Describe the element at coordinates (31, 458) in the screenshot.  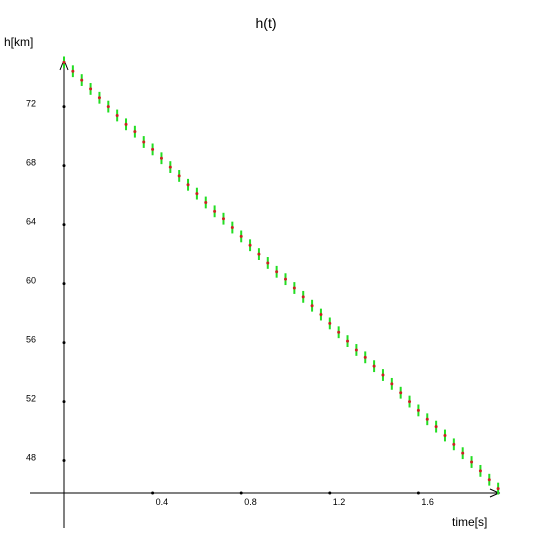
I see `y-tick-label: 48` at that location.